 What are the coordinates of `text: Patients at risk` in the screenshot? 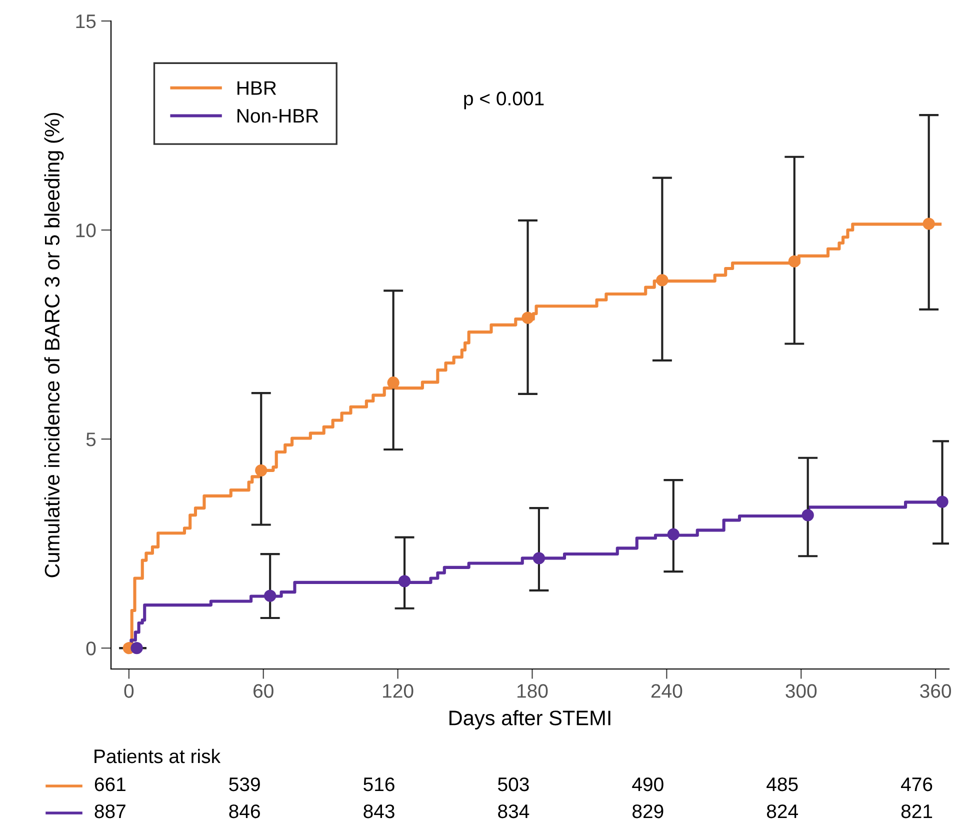 It's located at (157, 756).